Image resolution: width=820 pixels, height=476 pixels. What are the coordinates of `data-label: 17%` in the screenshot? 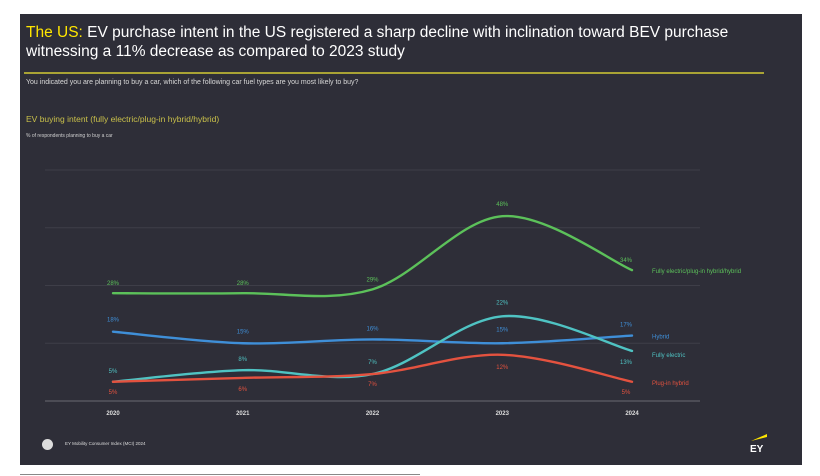 It's located at (626, 326).